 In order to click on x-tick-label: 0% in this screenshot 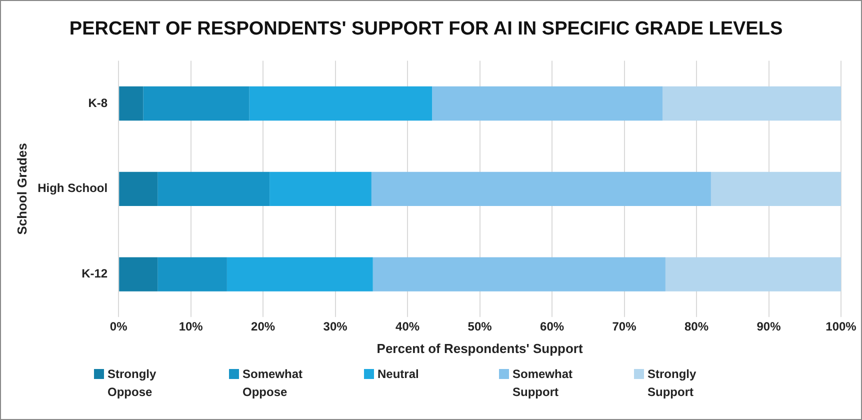, I will do `click(119, 327)`.